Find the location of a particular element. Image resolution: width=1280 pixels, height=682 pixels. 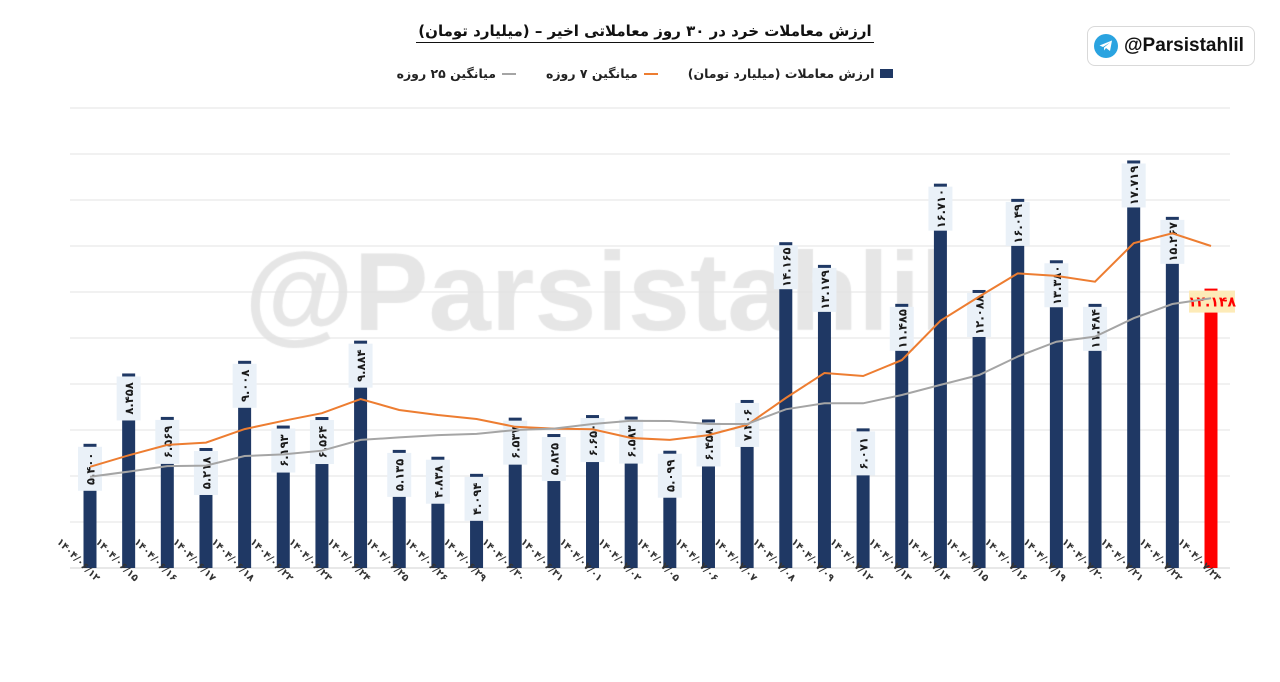

data-label: ۶.۵۶۹ is located at coordinates (168, 442).